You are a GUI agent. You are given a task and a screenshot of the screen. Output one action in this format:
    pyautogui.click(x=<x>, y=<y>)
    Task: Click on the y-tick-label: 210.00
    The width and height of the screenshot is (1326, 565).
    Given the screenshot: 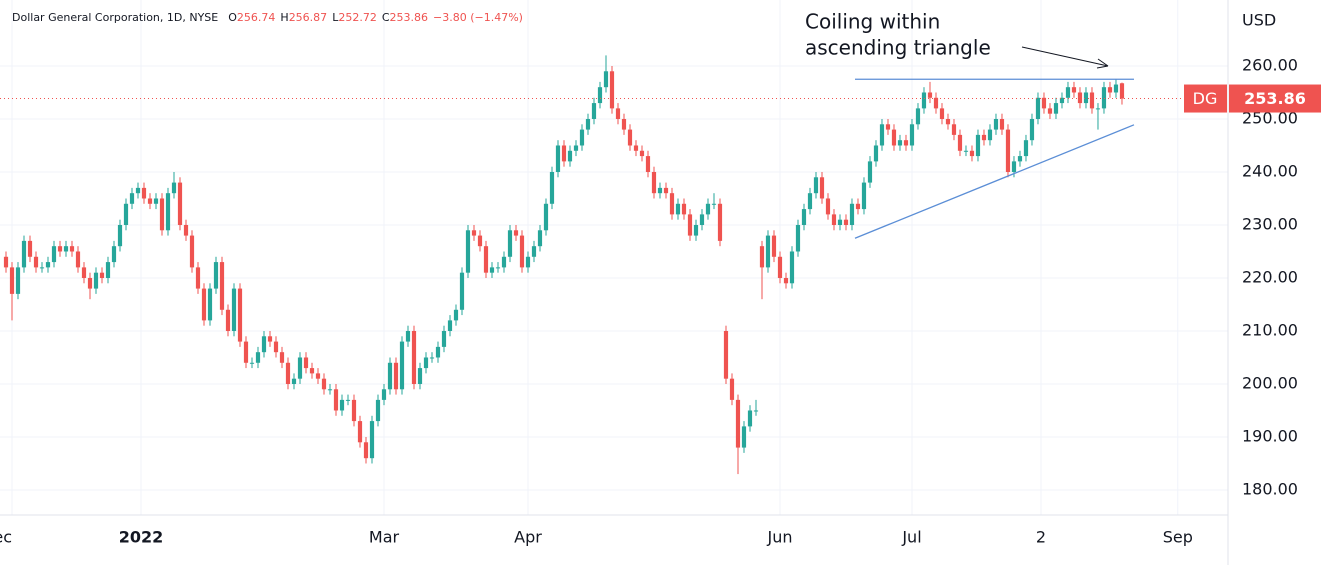 What is the action you would take?
    pyautogui.click(x=1270, y=329)
    